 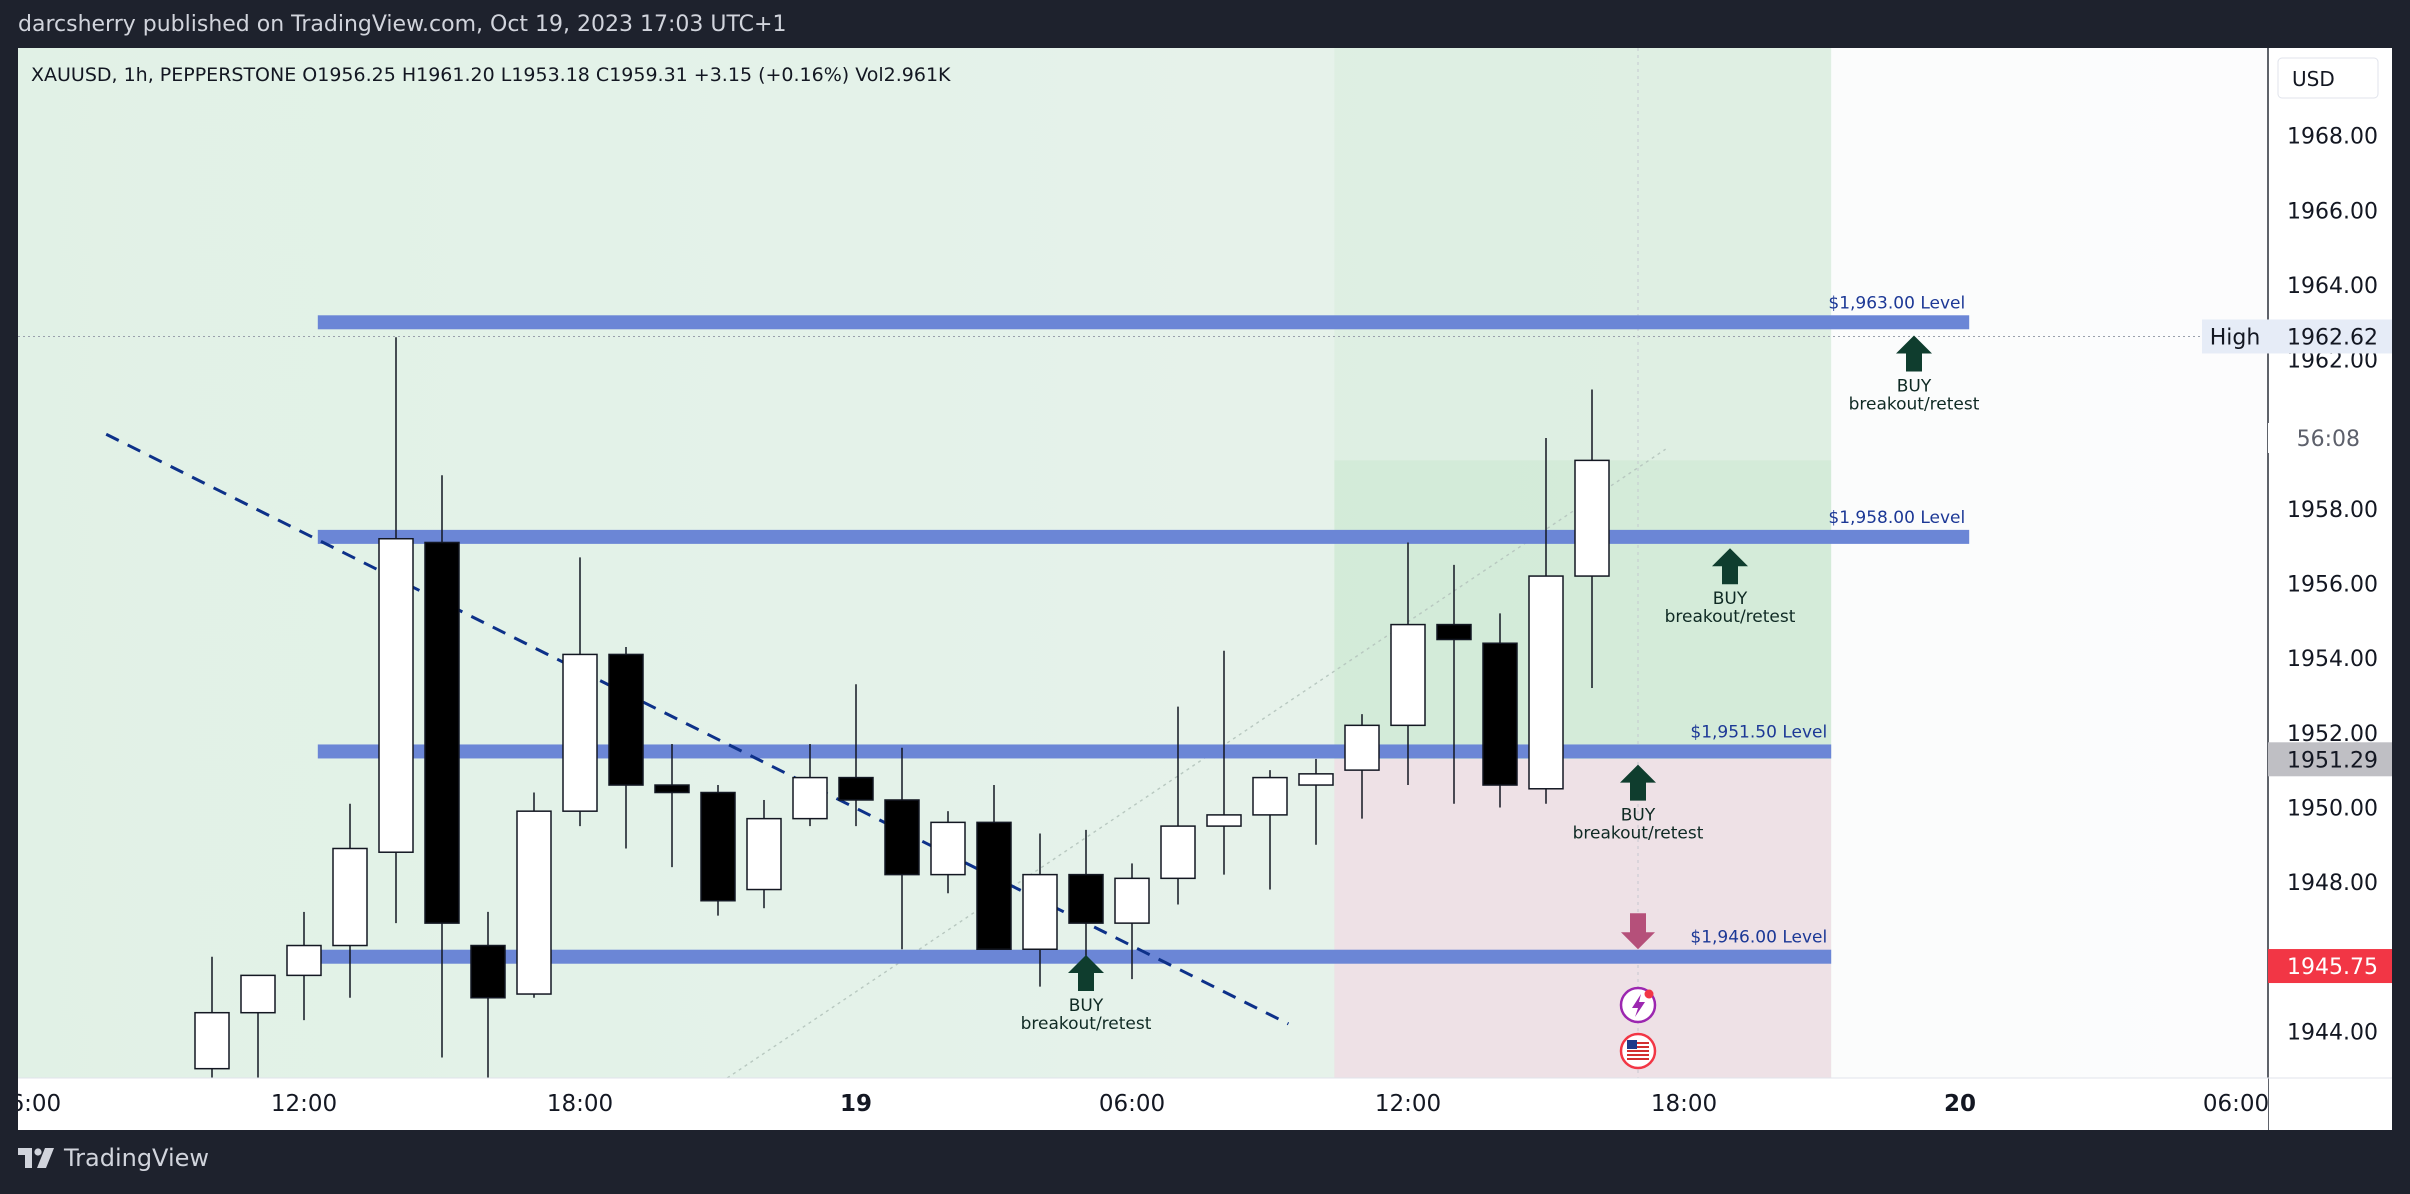 I want to click on price-tick-label: 1950.00, so click(x=2332, y=808).